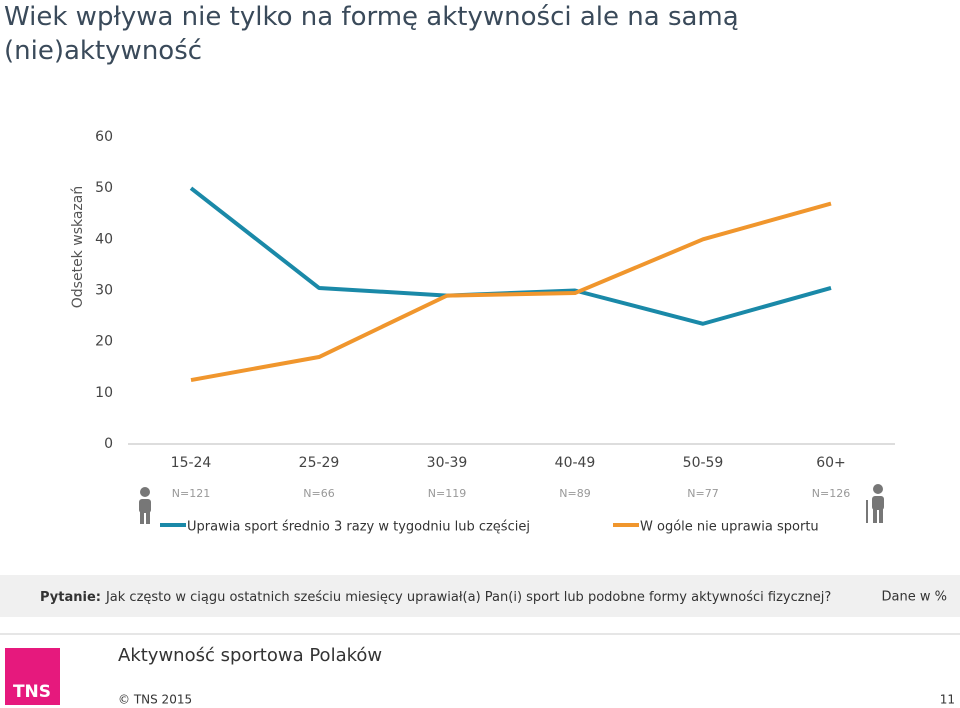 The image size is (960, 708). I want to click on y-axis-title: Odsetek wskazań, so click(78, 247).